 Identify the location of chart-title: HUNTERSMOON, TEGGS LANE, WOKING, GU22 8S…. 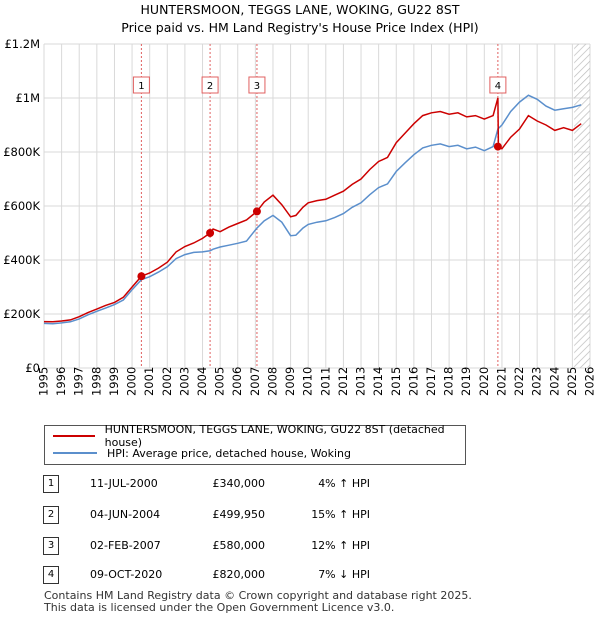
(300, 9).